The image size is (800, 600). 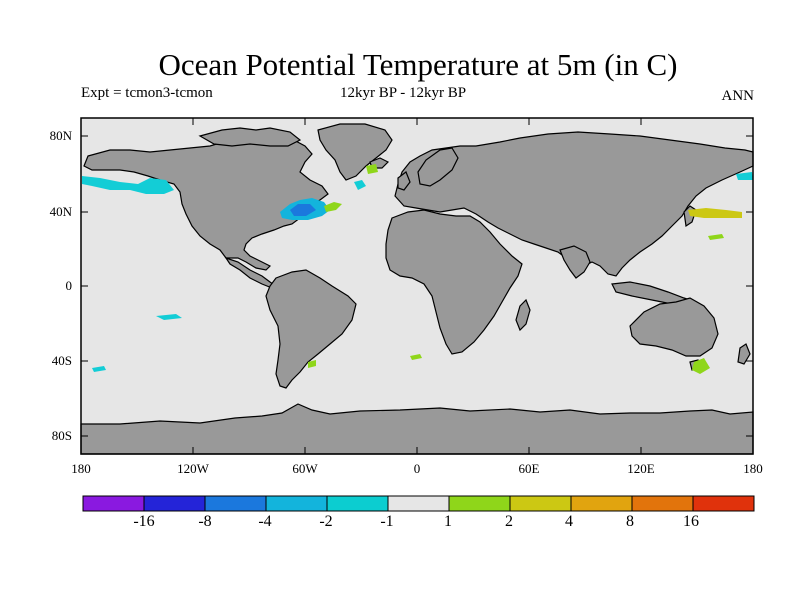 I want to click on anomaly-west-pacific-cyan, so click(x=744, y=176).